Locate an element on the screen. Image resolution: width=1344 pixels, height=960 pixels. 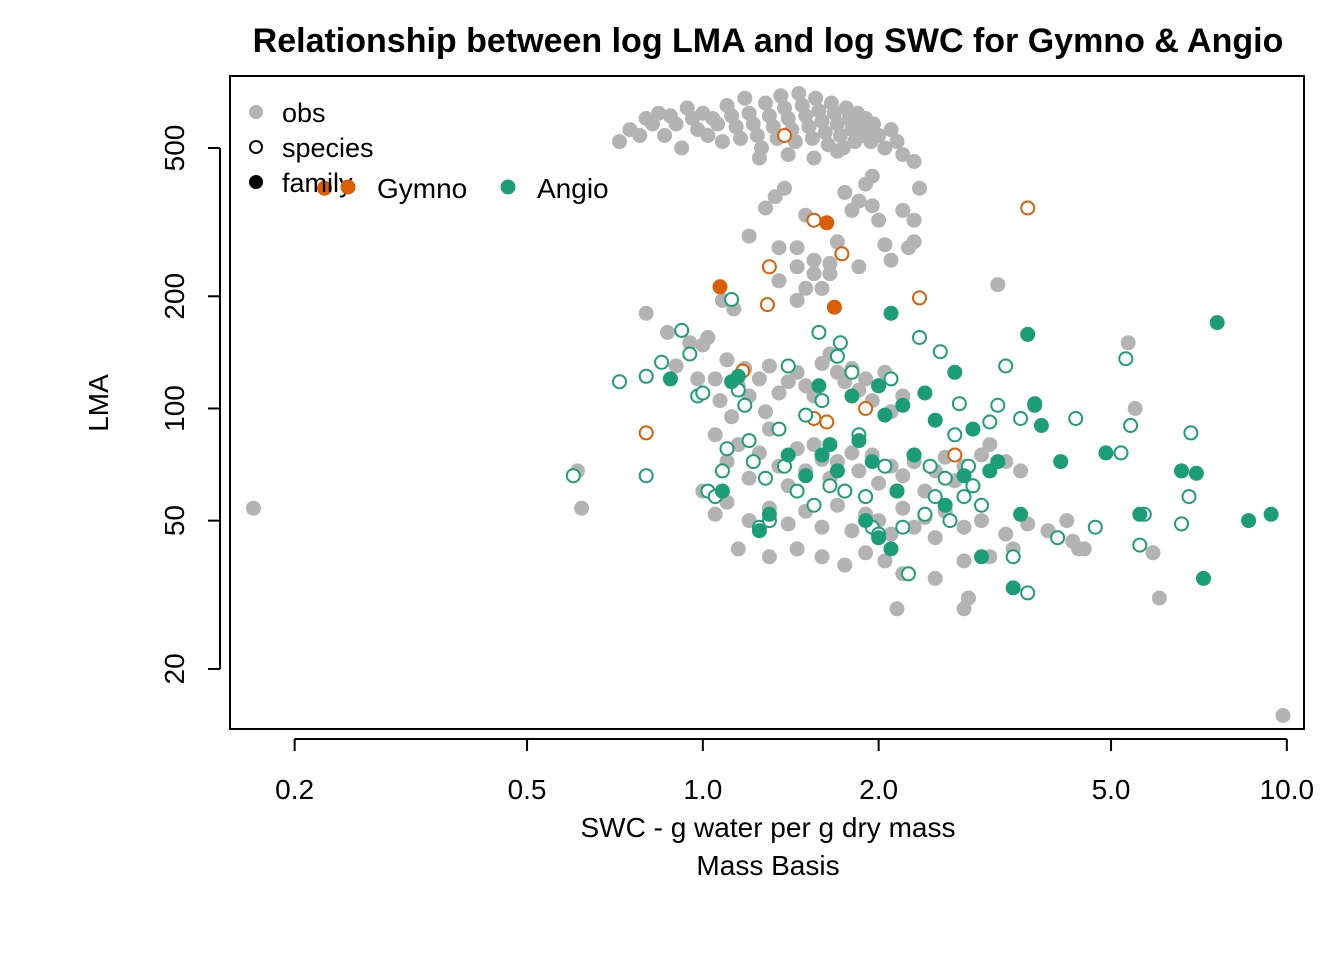
y-tick-label-4: 500 is located at coordinates (174, 148).